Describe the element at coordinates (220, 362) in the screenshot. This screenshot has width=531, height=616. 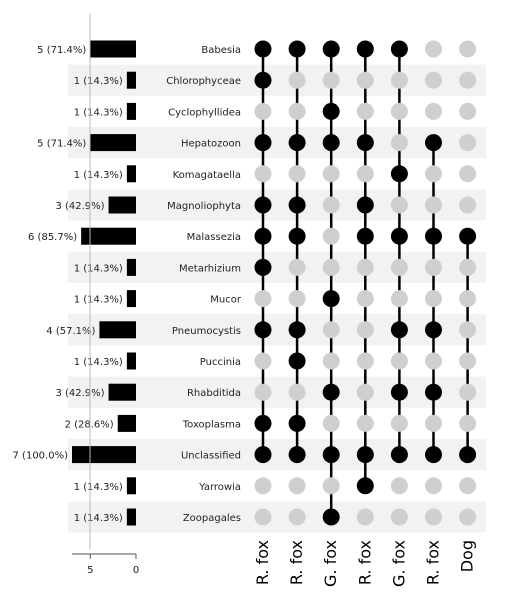
I see `set-name-label: Puccinia` at that location.